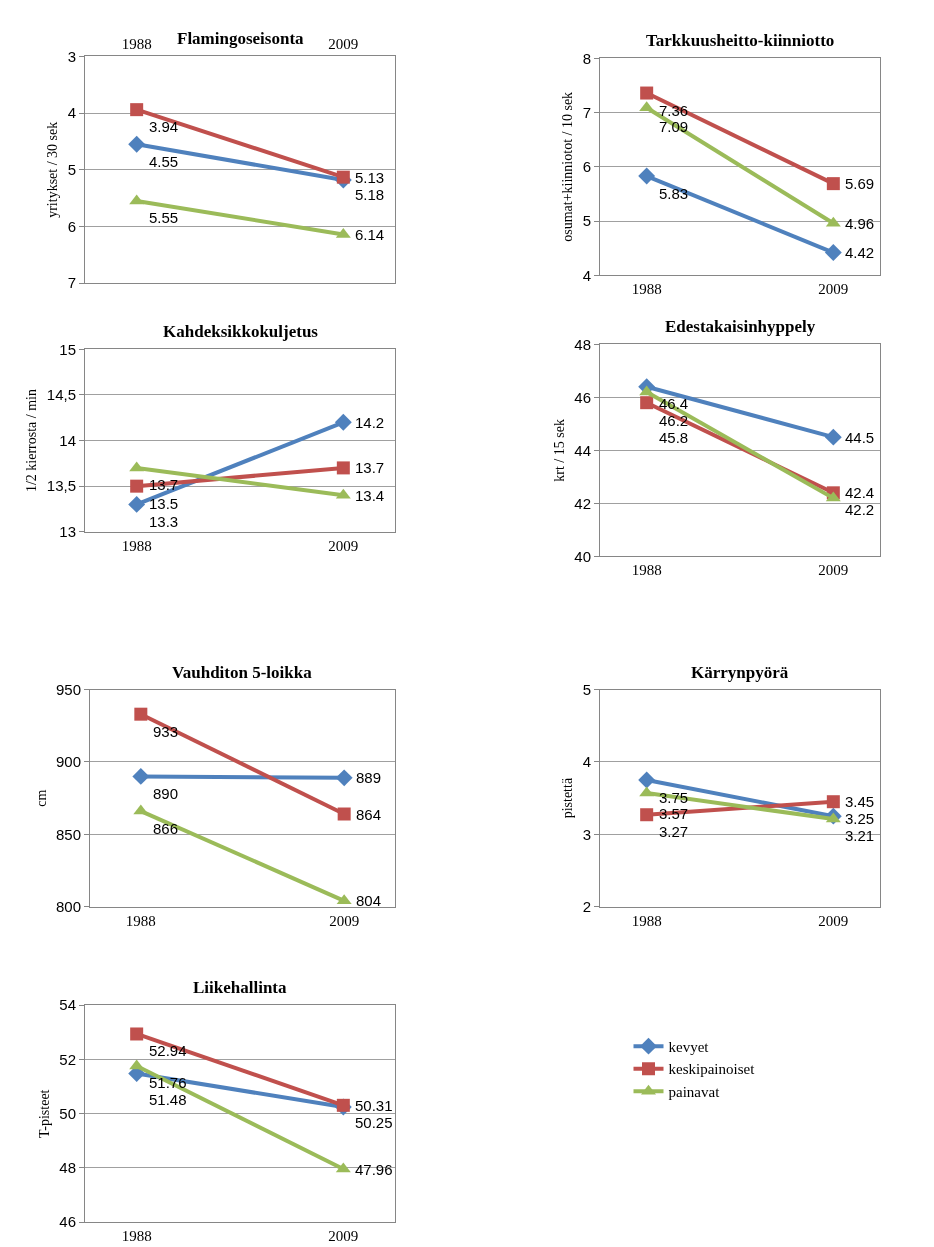 The image size is (934, 1247). I want to click on data-label: 4.55, so click(164, 161).